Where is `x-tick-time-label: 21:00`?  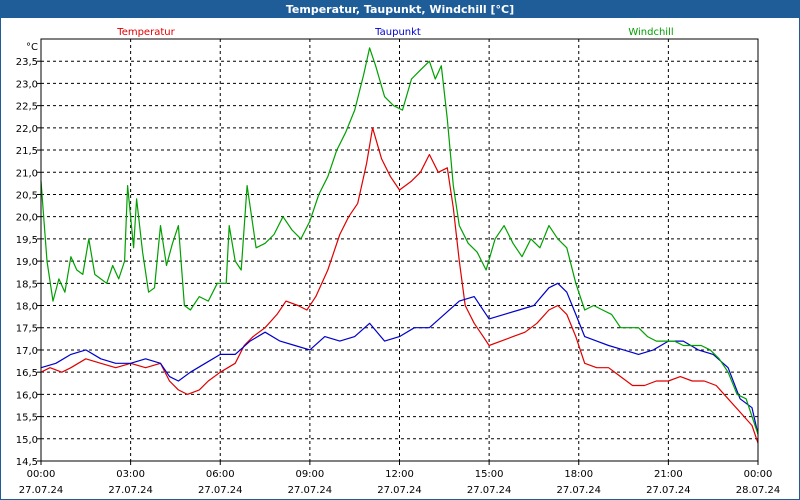 x-tick-time-label: 21:00 is located at coordinates (668, 474).